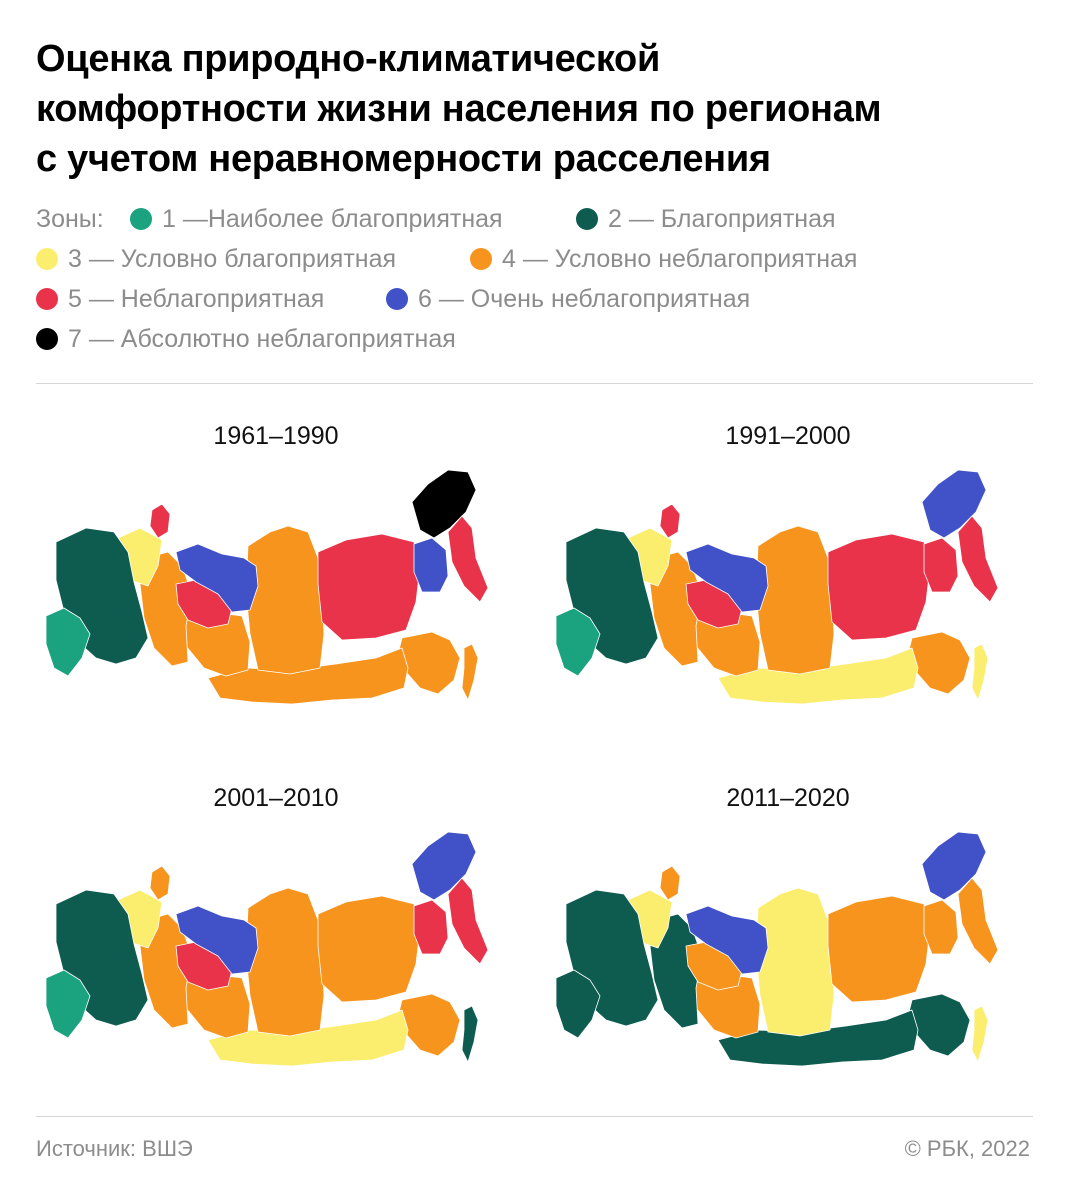 This screenshot has height=1200, width=1066. I want to click on map-title-1991-2000: 1991–2000, so click(788, 436).